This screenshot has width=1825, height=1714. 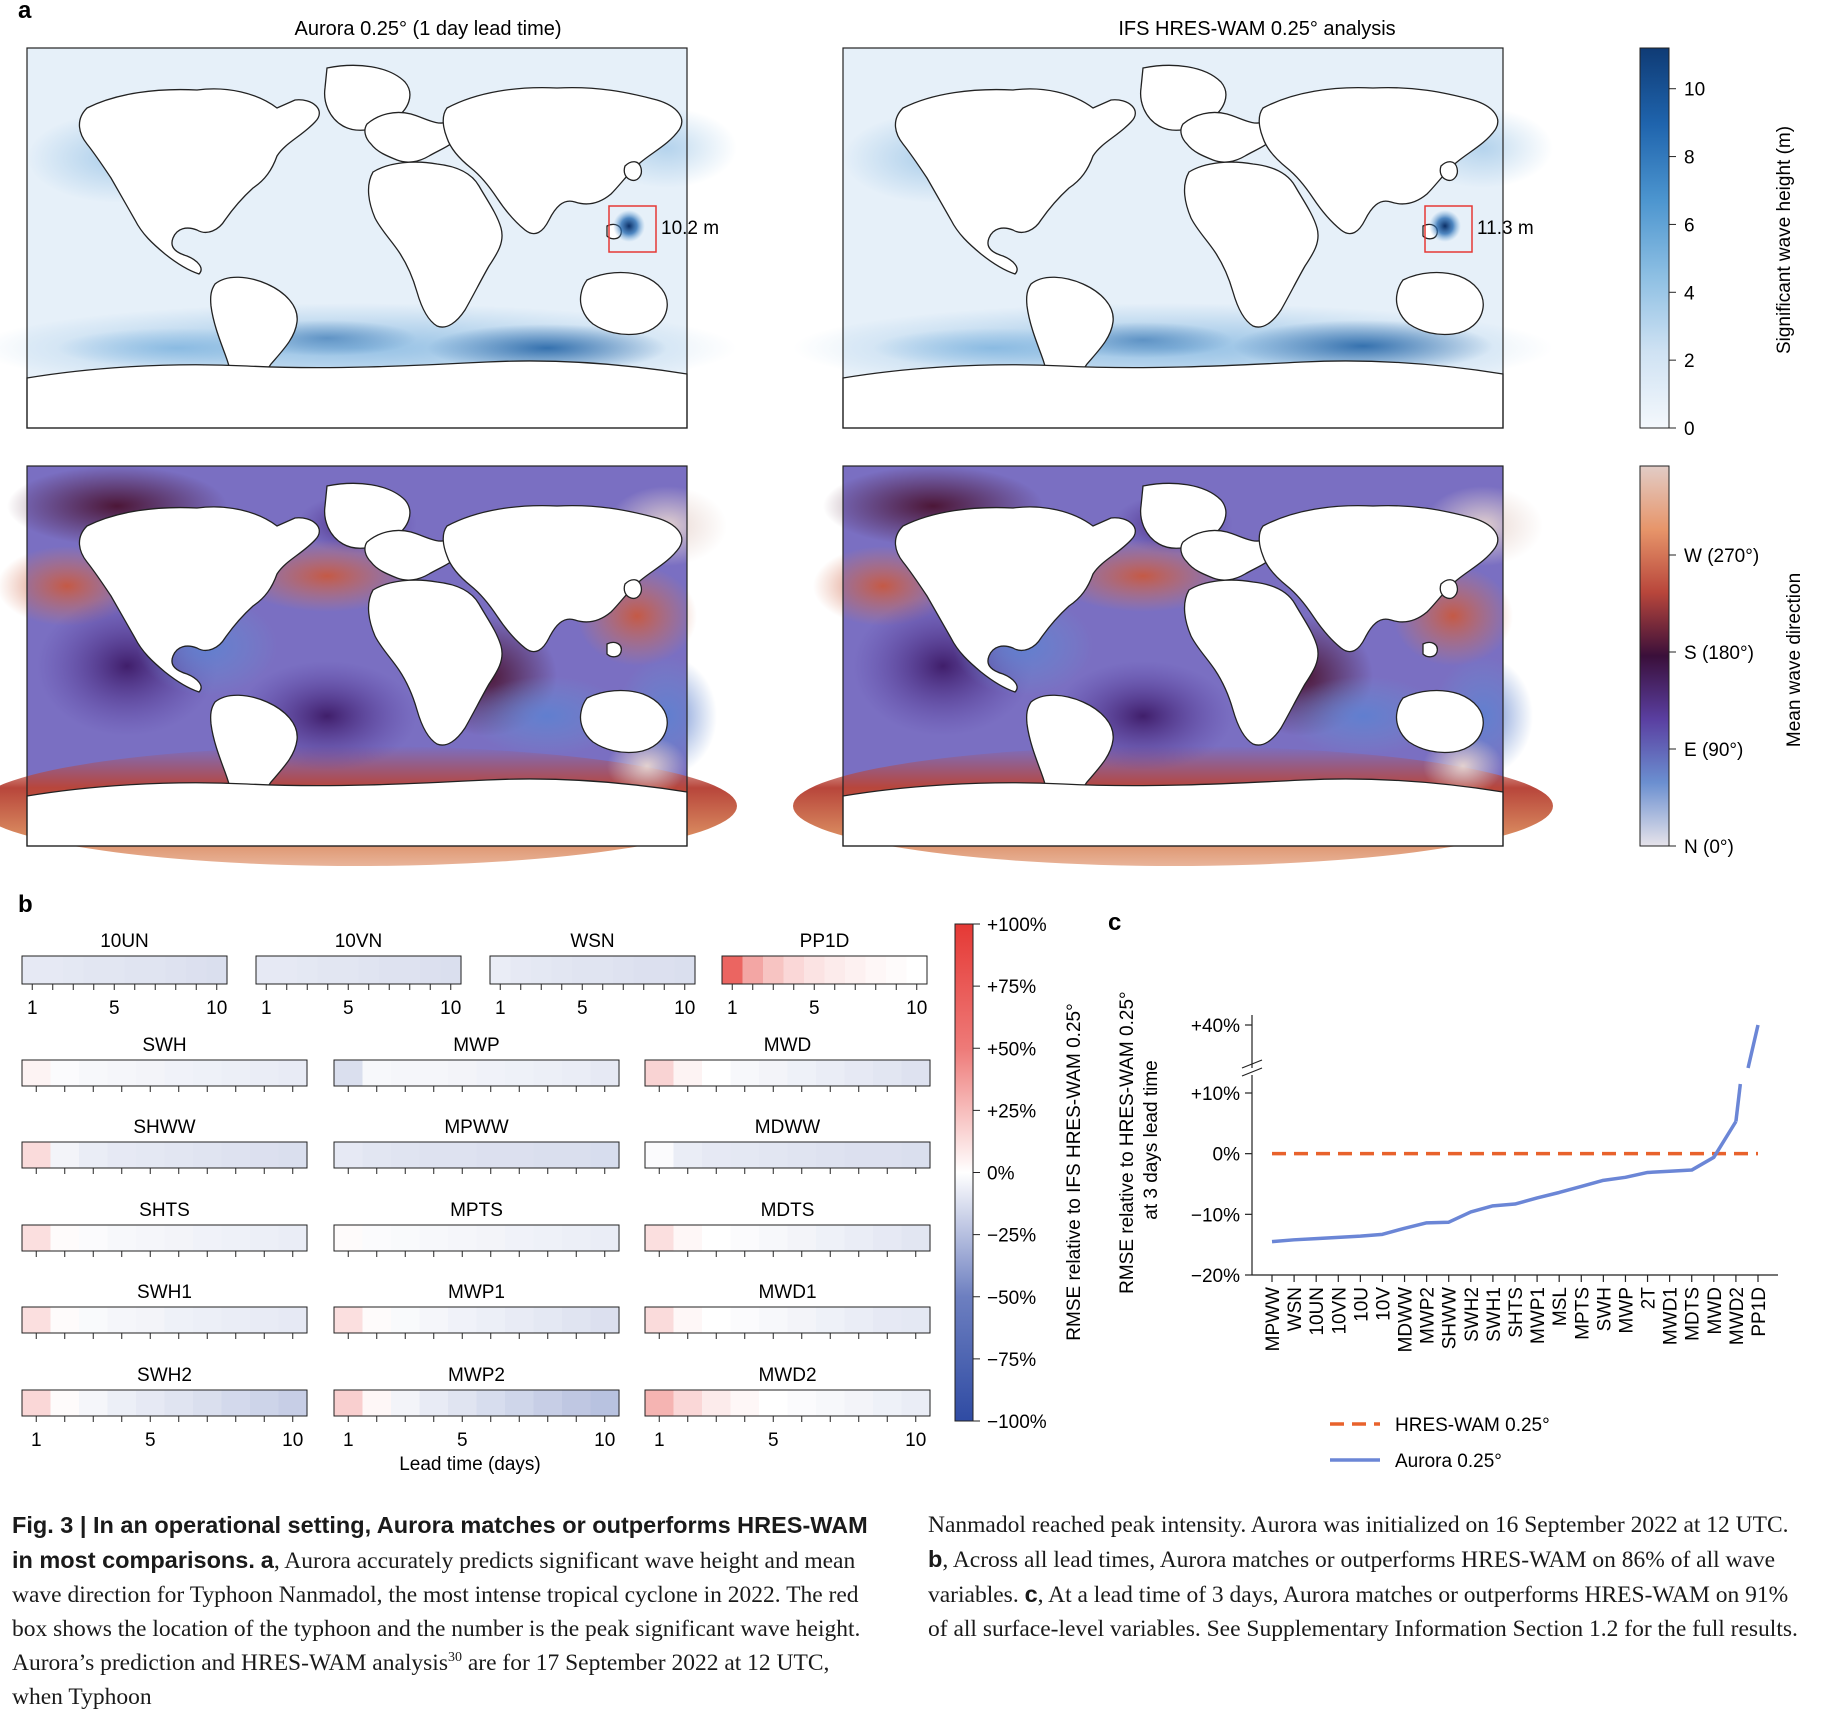 I want to click on heatmap-ticklabel-wsn-5: 5, so click(x=582, y=1008).